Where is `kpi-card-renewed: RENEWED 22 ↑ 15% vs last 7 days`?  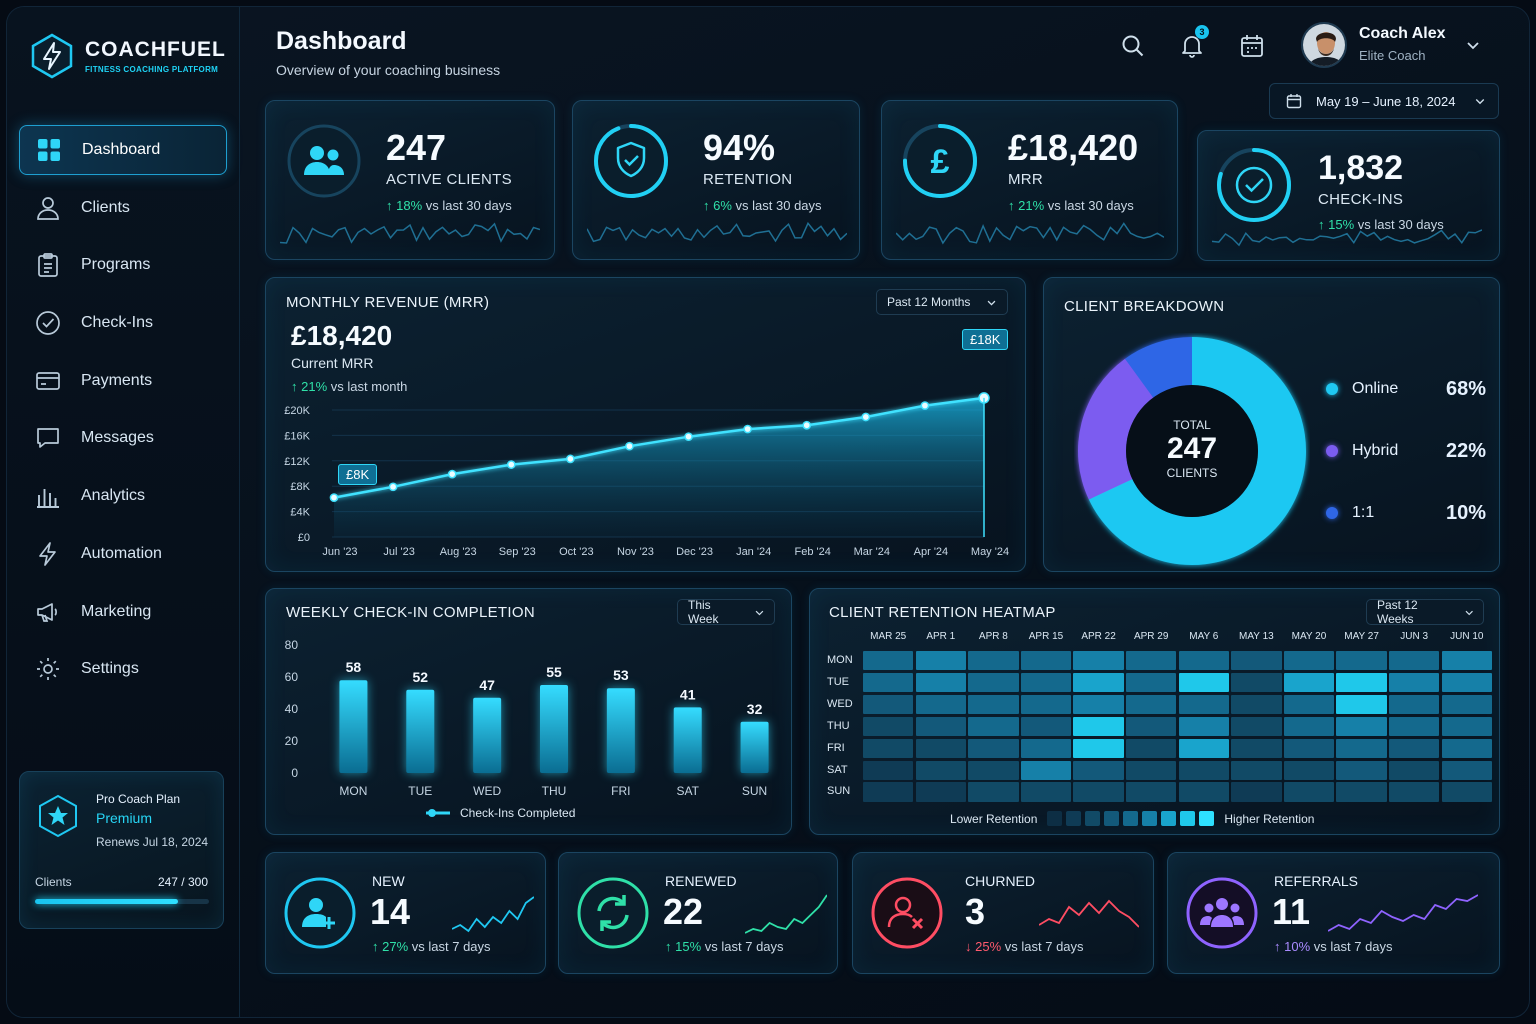 kpi-card-renewed: RENEWED 22 ↑ 15% vs last 7 days is located at coordinates (698, 913).